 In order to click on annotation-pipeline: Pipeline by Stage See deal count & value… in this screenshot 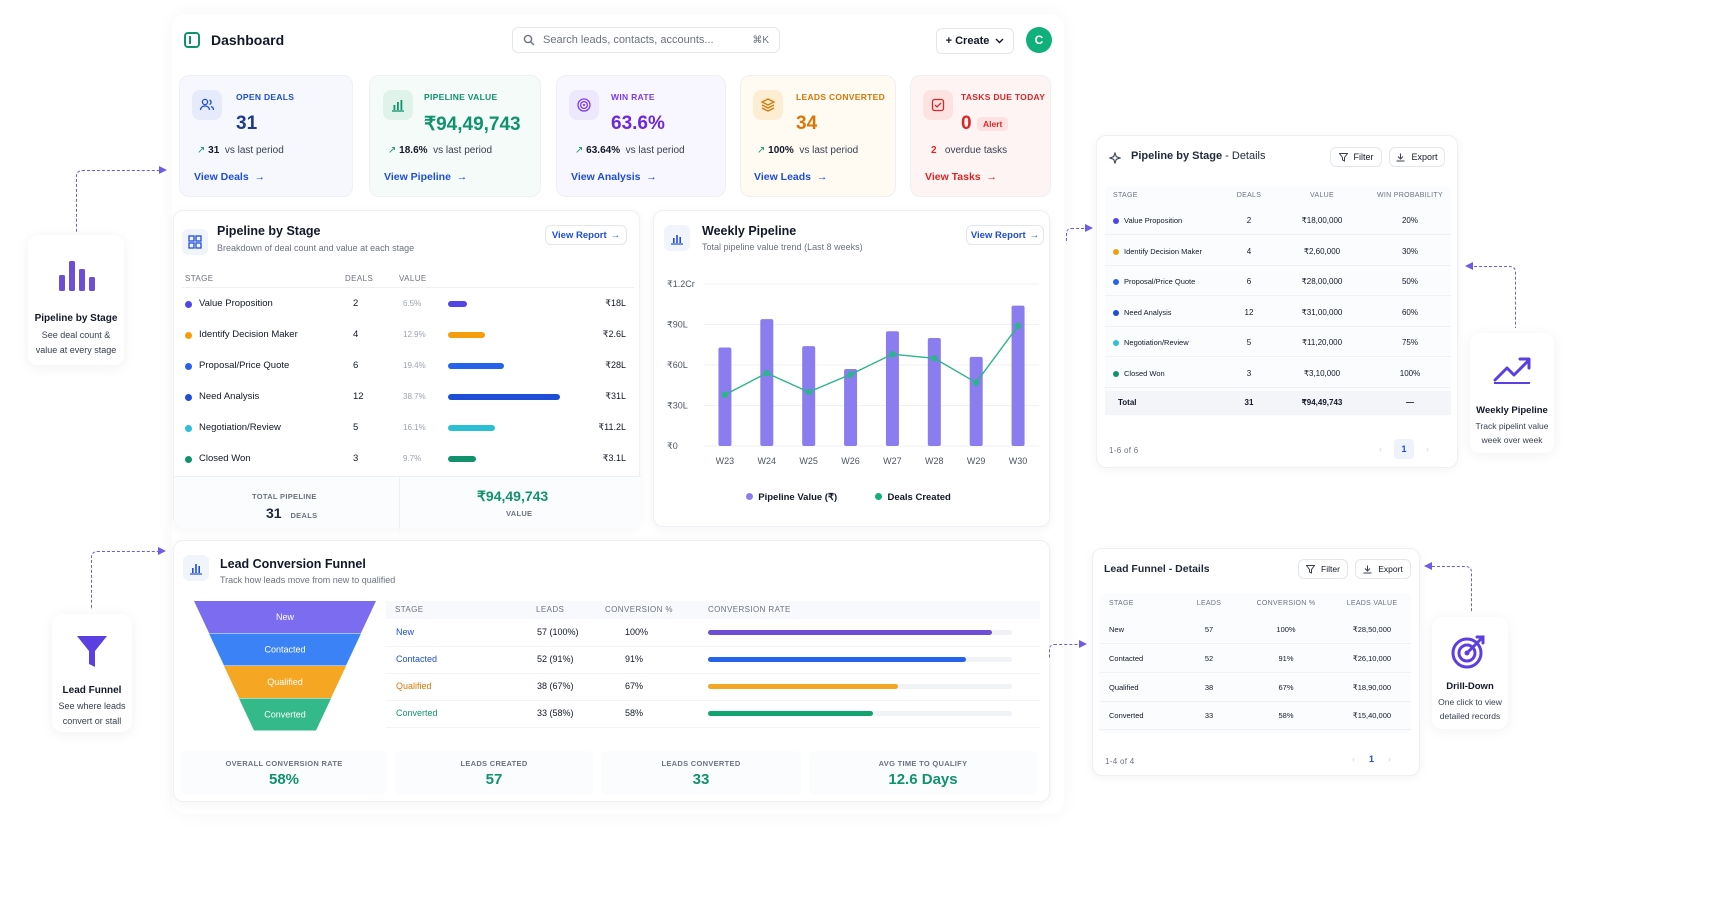, I will do `click(76, 300)`.